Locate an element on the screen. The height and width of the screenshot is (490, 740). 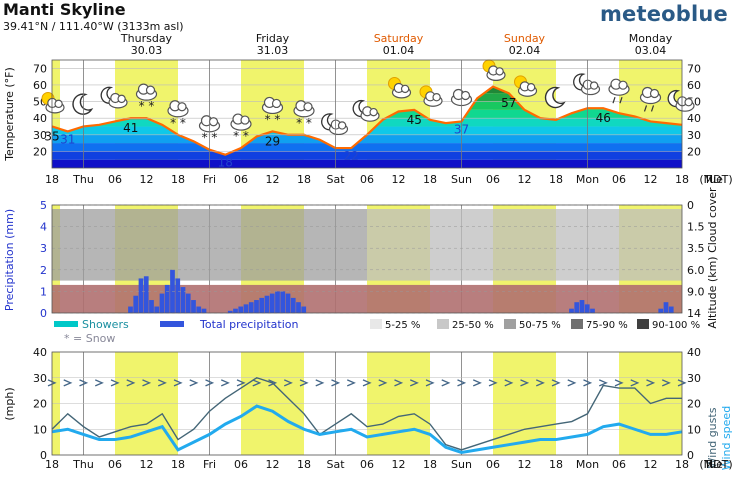
timezone-label: (MDT) is located at coordinates (715, 179).